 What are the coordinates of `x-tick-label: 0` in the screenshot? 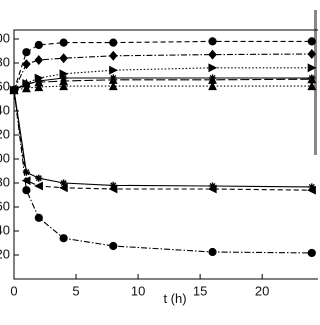 It's located at (13, 290).